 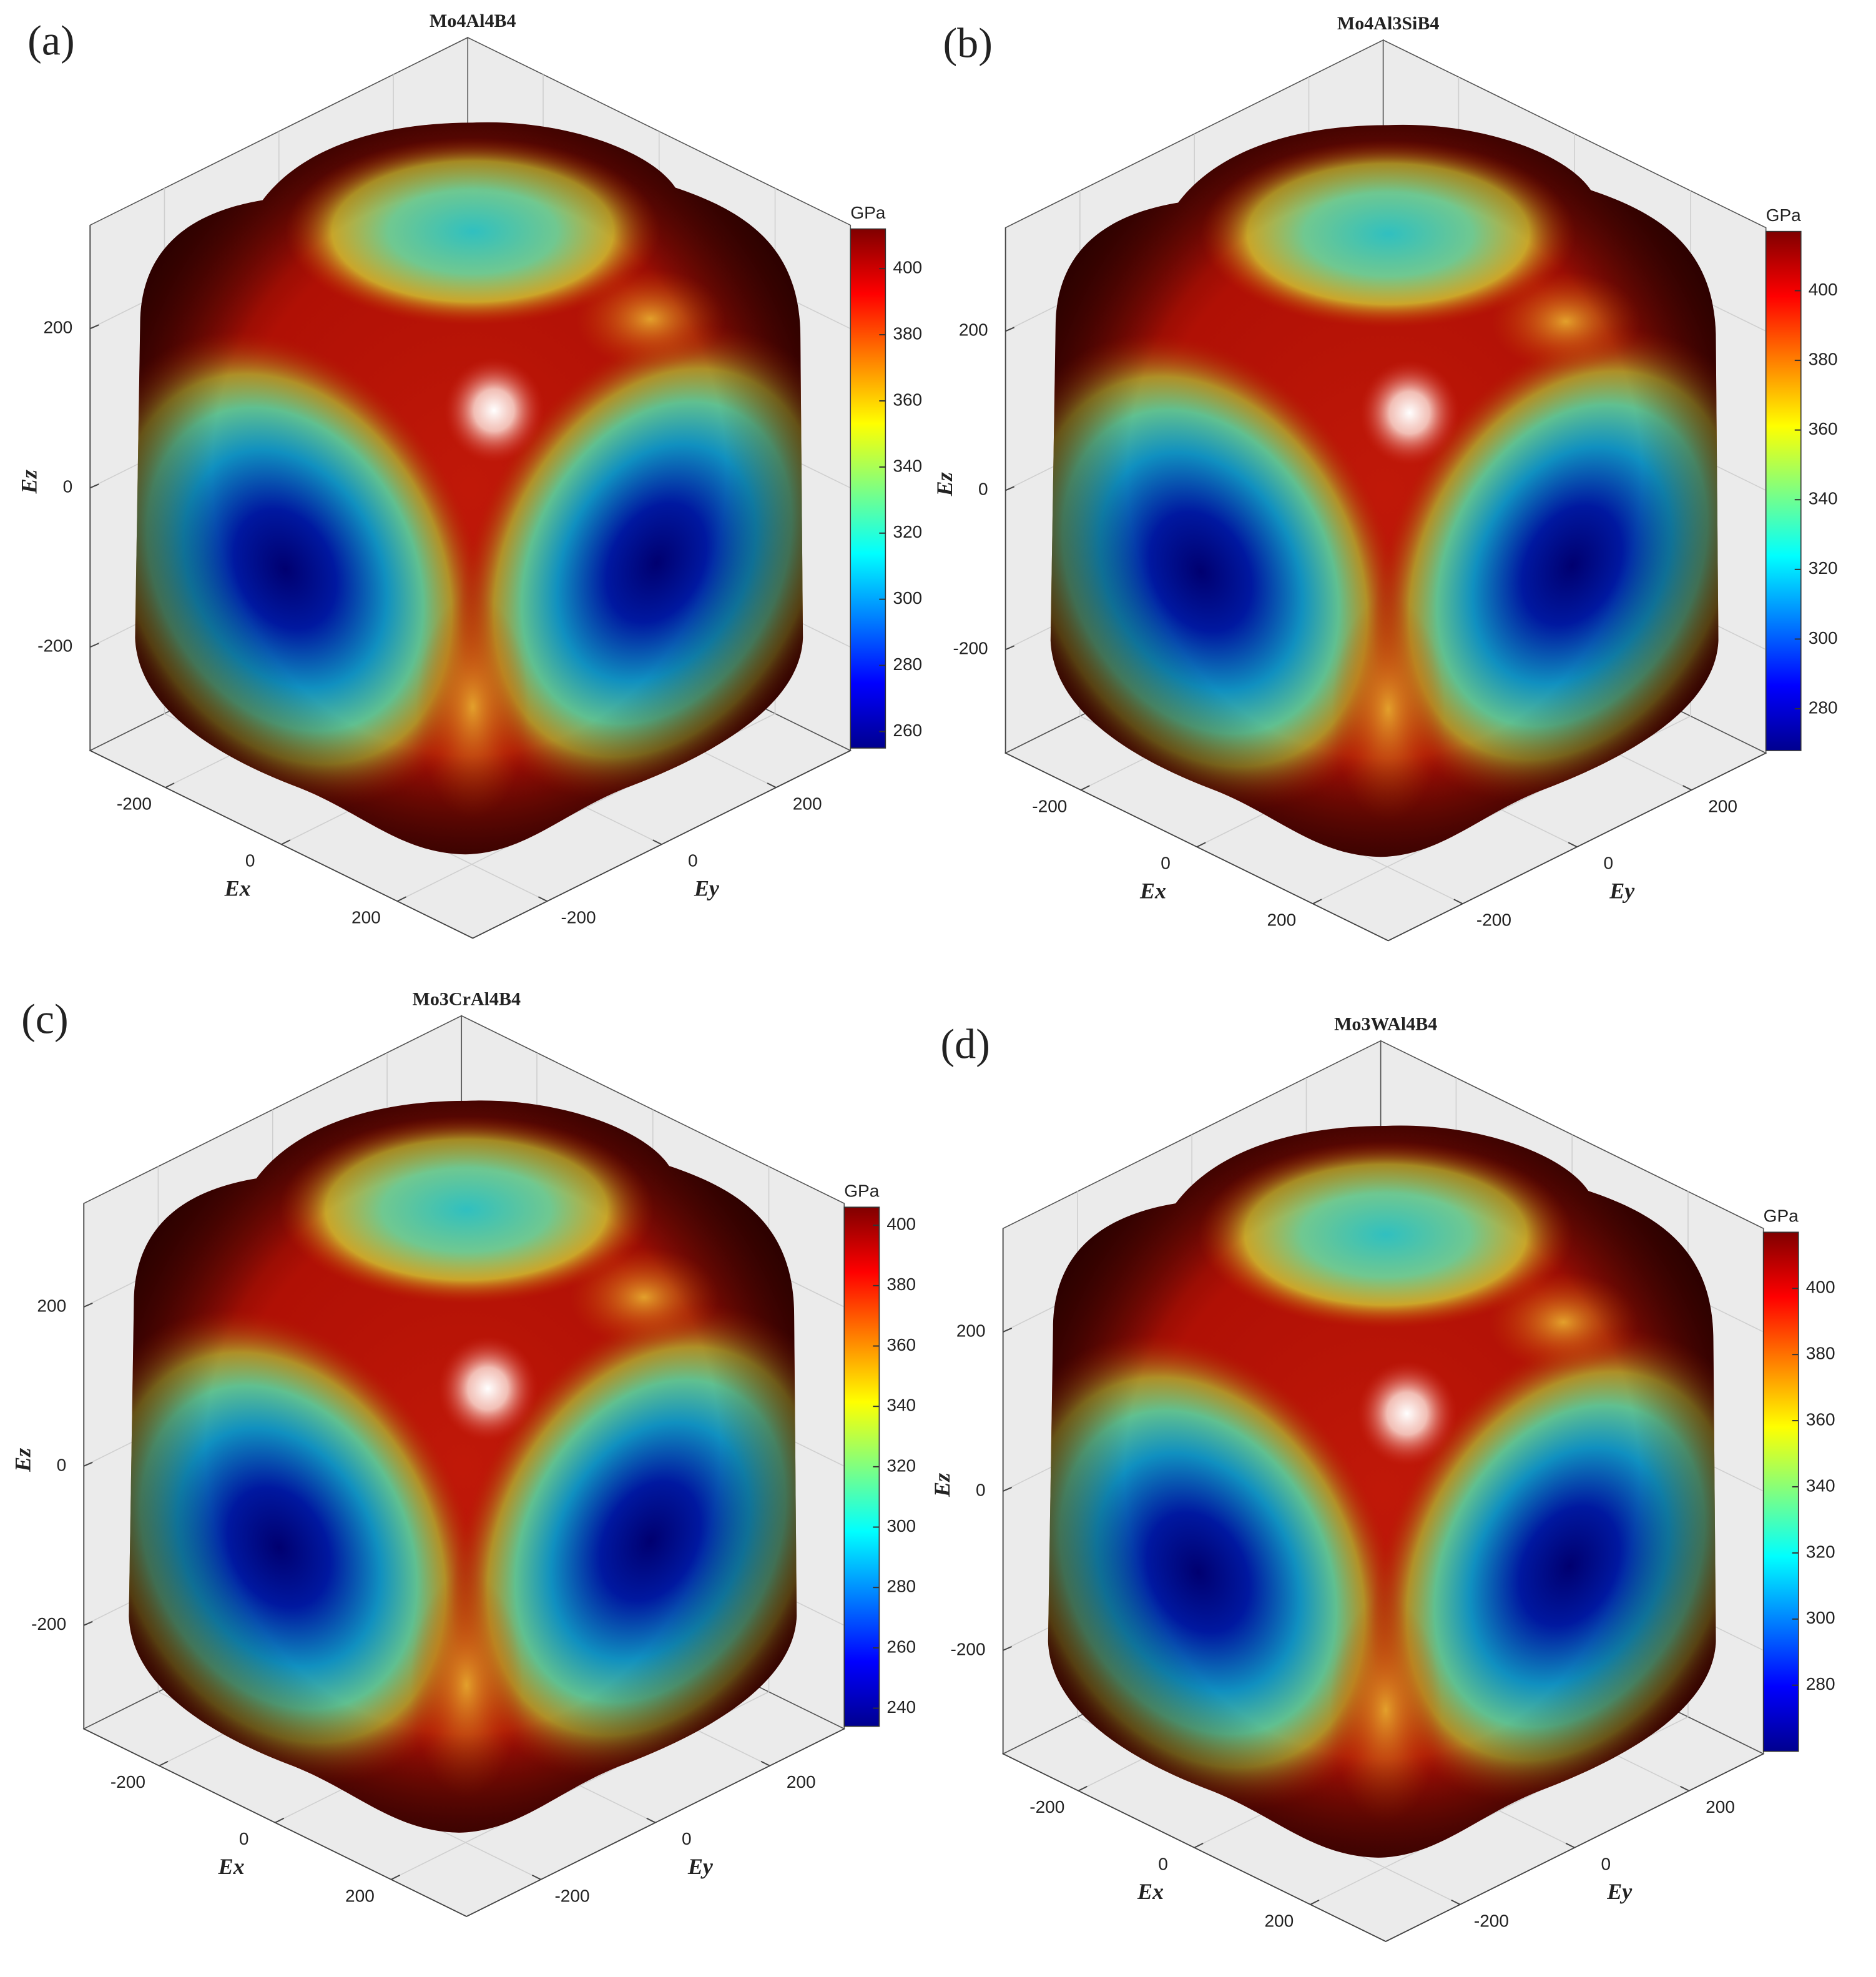 What do you see at coordinates (1388, 23) in the screenshot?
I see `chart-title: Mo4Al3SiB4` at bounding box center [1388, 23].